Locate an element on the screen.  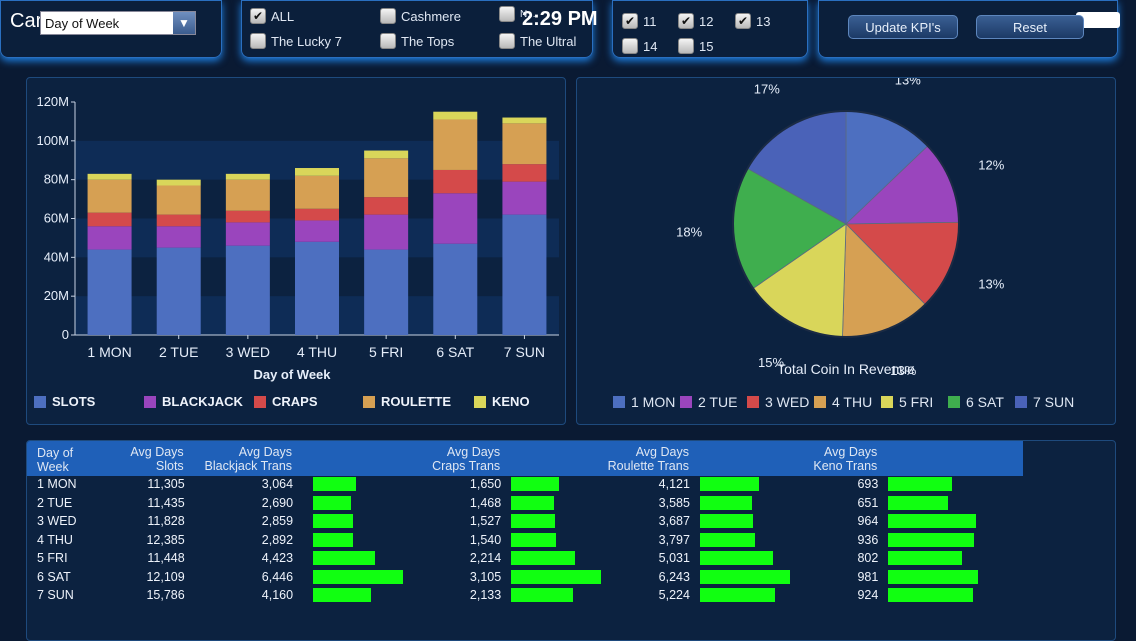
checkbox-game-lucky-7: The Lucky 7 is located at coordinates (296, 41).